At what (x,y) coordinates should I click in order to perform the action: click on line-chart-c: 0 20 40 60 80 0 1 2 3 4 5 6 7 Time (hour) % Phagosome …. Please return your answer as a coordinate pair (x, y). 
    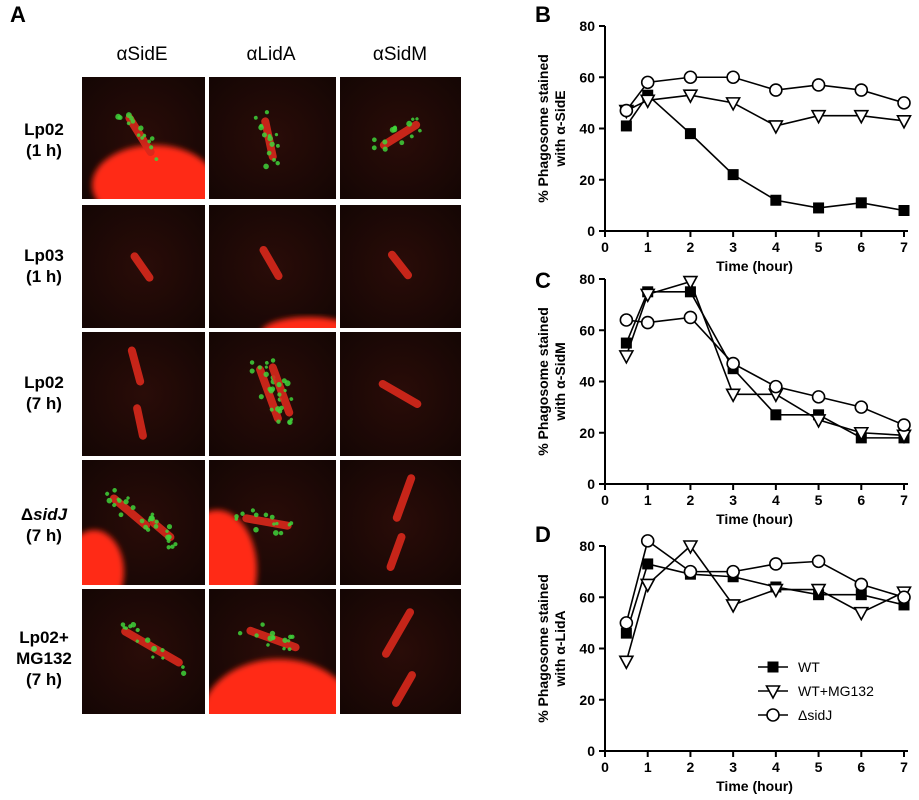
    Looking at the image, I should click on (723, 399).